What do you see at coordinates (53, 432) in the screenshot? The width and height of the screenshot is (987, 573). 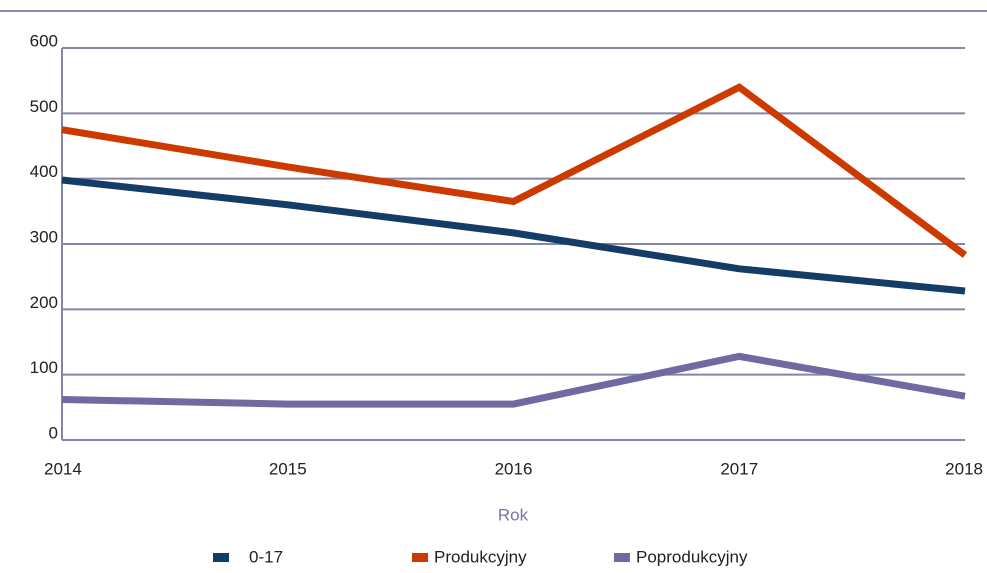 I see `y-tick-label: 0` at bounding box center [53, 432].